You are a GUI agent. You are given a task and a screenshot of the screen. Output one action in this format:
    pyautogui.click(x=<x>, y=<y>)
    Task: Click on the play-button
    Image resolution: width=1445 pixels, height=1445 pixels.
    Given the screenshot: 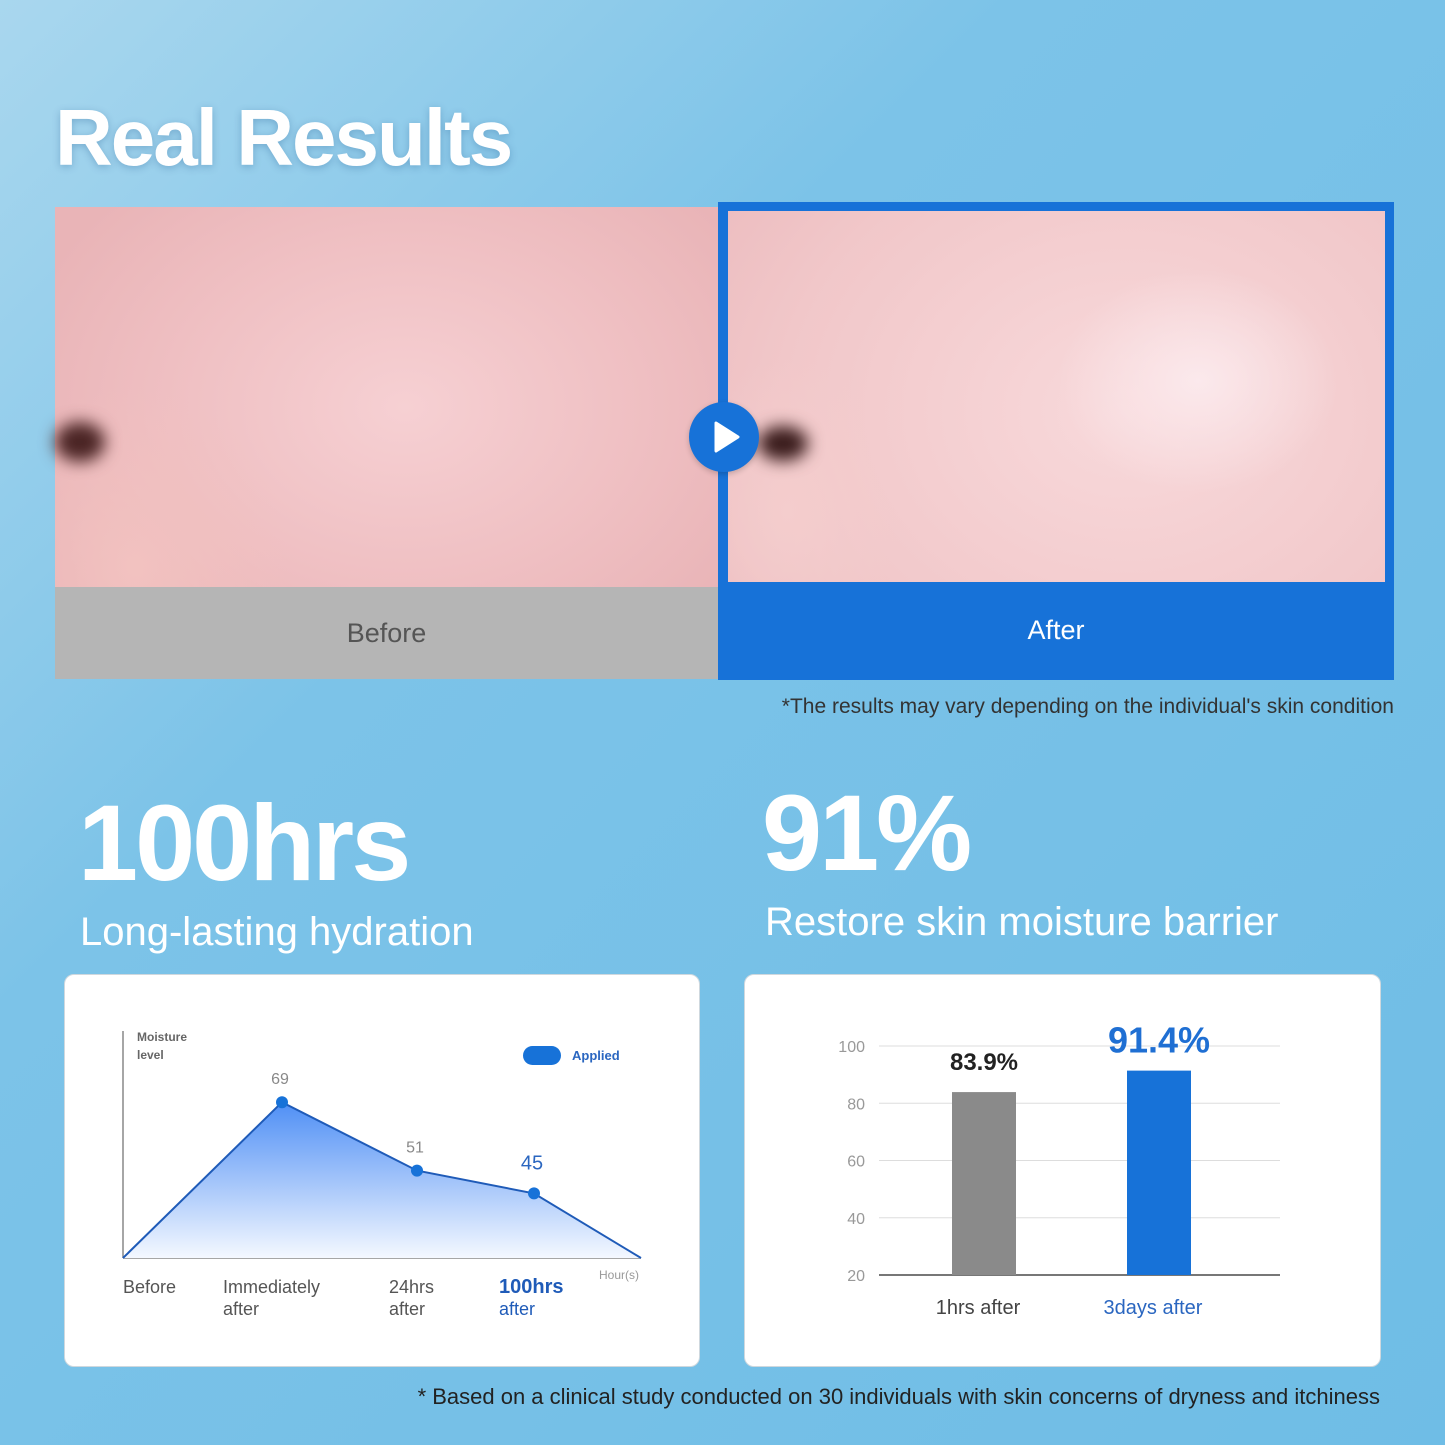 What is the action you would take?
    pyautogui.click(x=724, y=437)
    